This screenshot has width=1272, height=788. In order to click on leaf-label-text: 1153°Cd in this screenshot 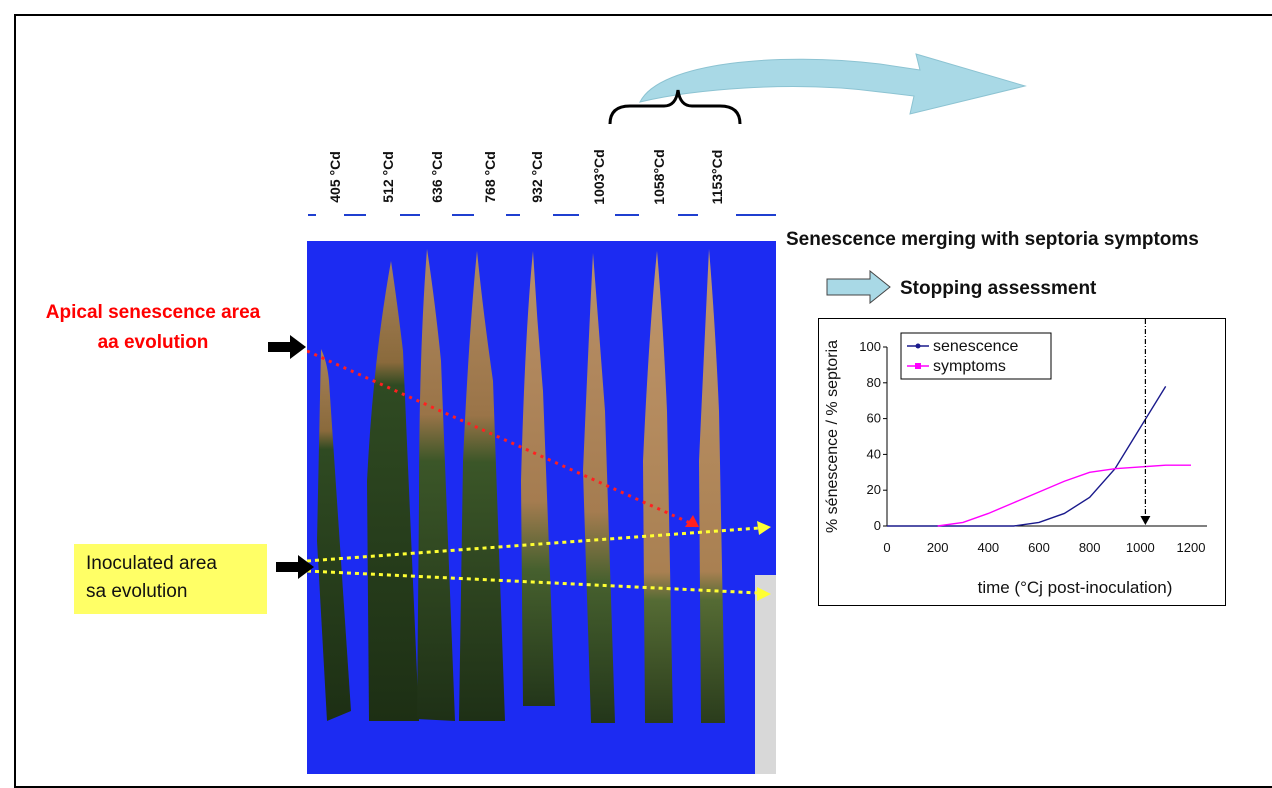, I will do `click(717, 177)`.